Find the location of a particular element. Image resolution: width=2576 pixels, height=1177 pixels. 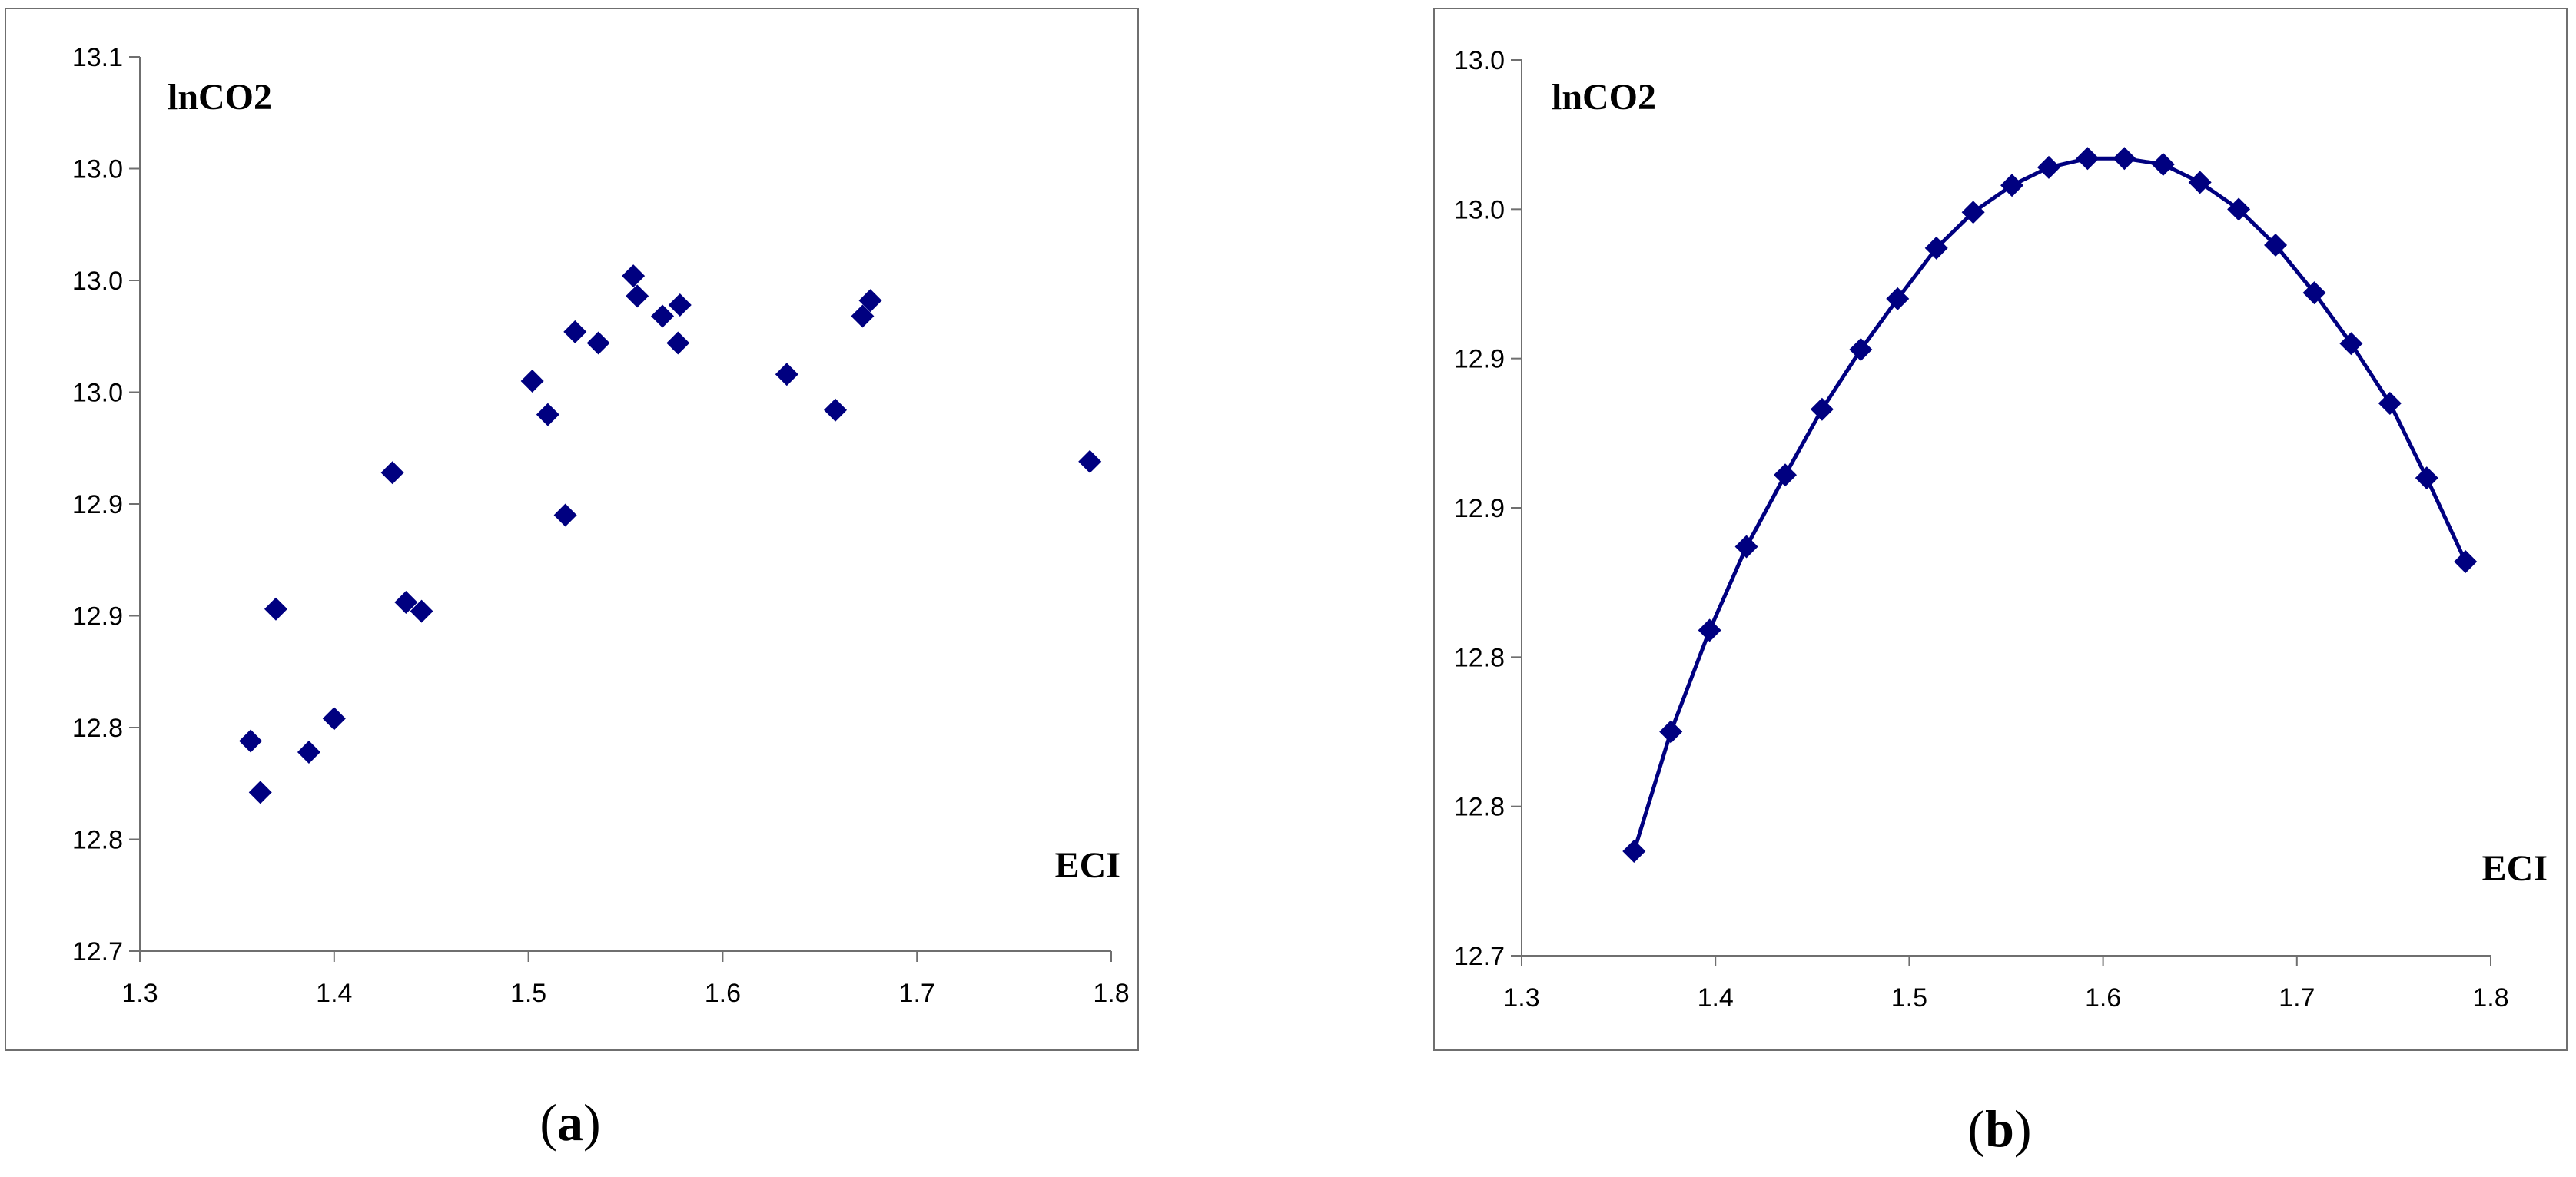

y-tick-label: 13.1 is located at coordinates (97, 57).